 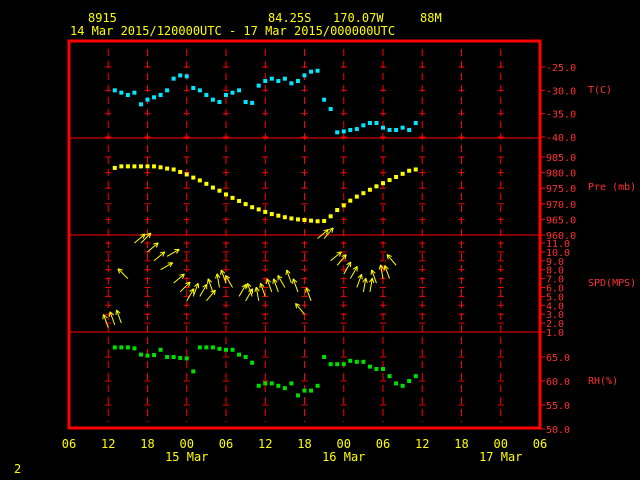 What do you see at coordinates (555, 306) in the screenshot?
I see `scale-label: 4.0` at bounding box center [555, 306].